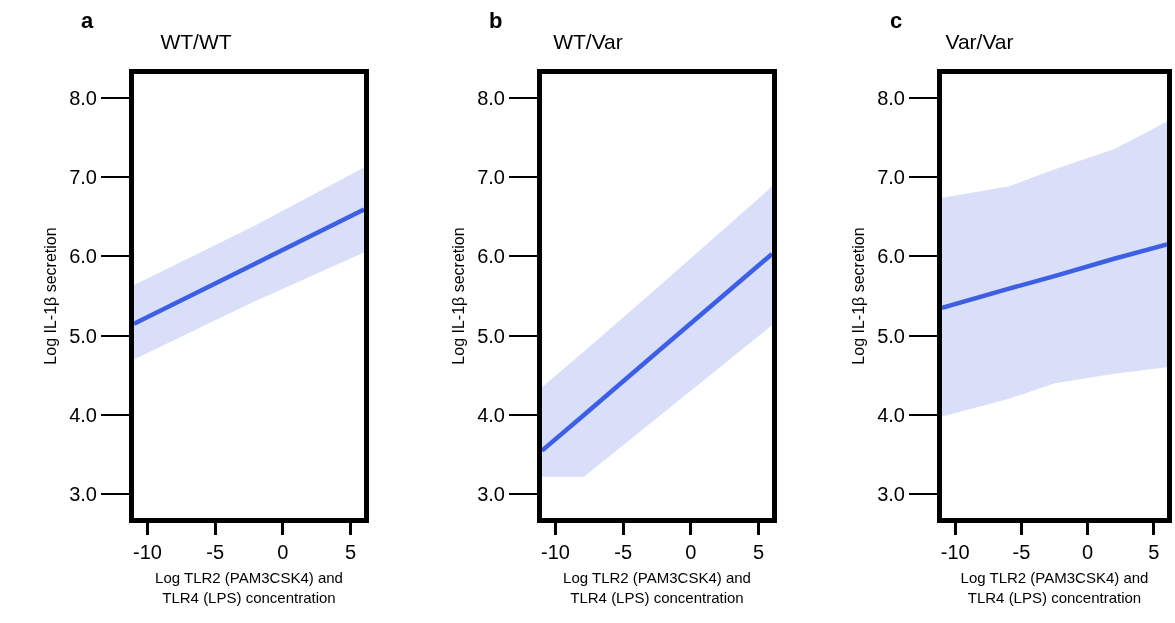 Image resolution: width=1175 pixels, height=623 pixels. I want to click on text: b, so click(496, 20).